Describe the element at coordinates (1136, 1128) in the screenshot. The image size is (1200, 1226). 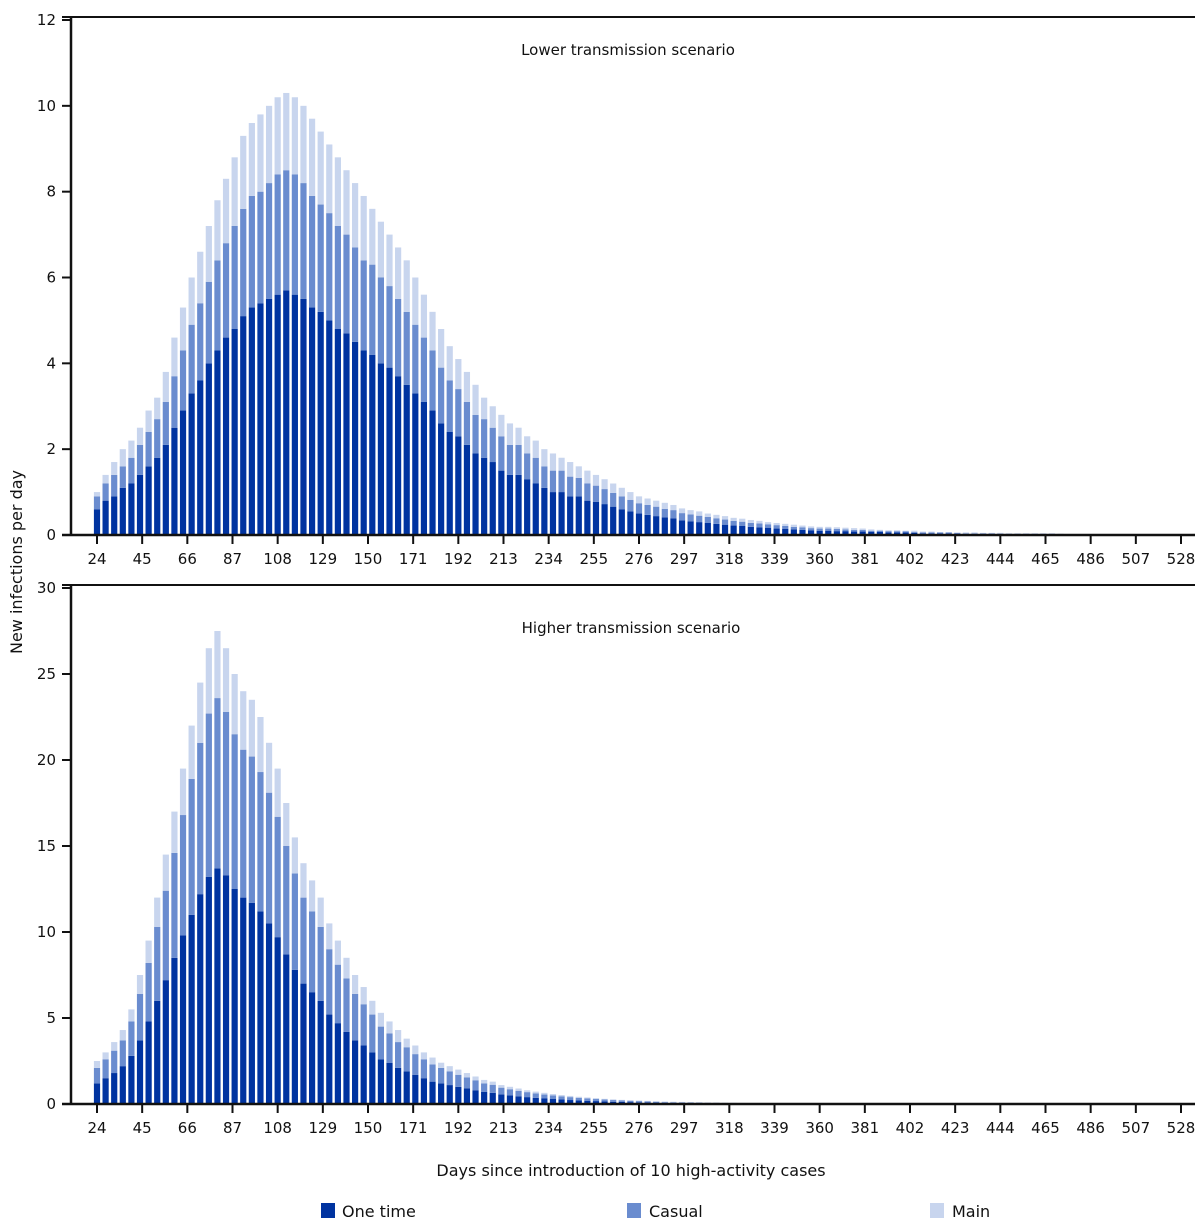
I see `x-tick-label: 507` at that location.